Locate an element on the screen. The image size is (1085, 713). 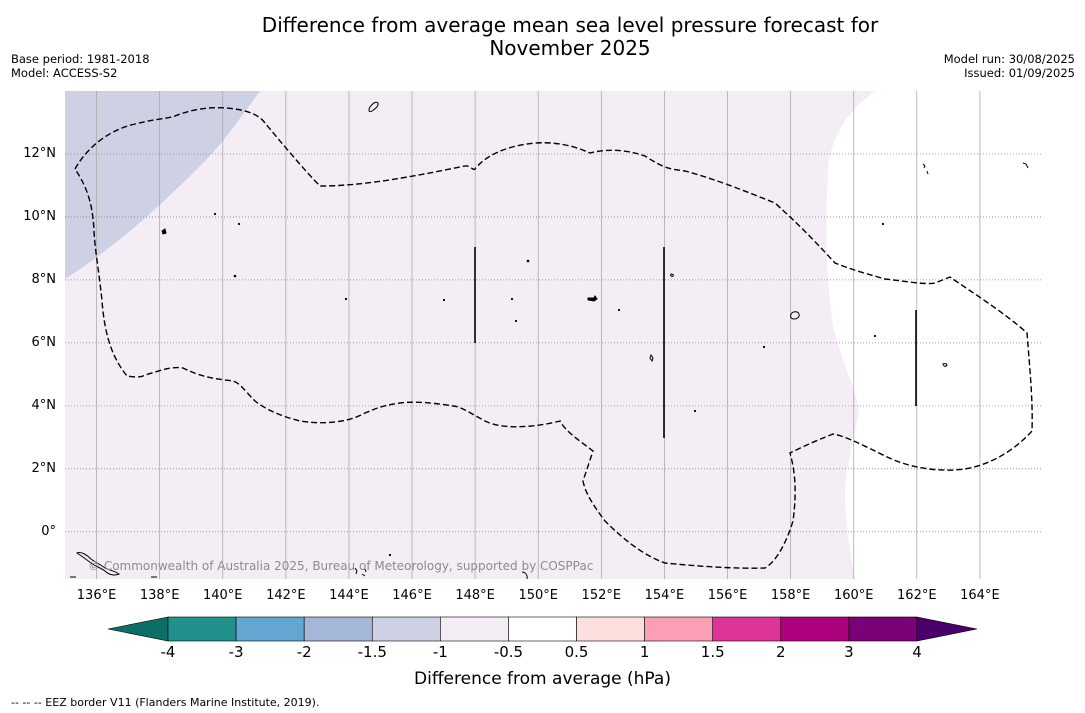
lon-label: 138°E is located at coordinates (159, 595).